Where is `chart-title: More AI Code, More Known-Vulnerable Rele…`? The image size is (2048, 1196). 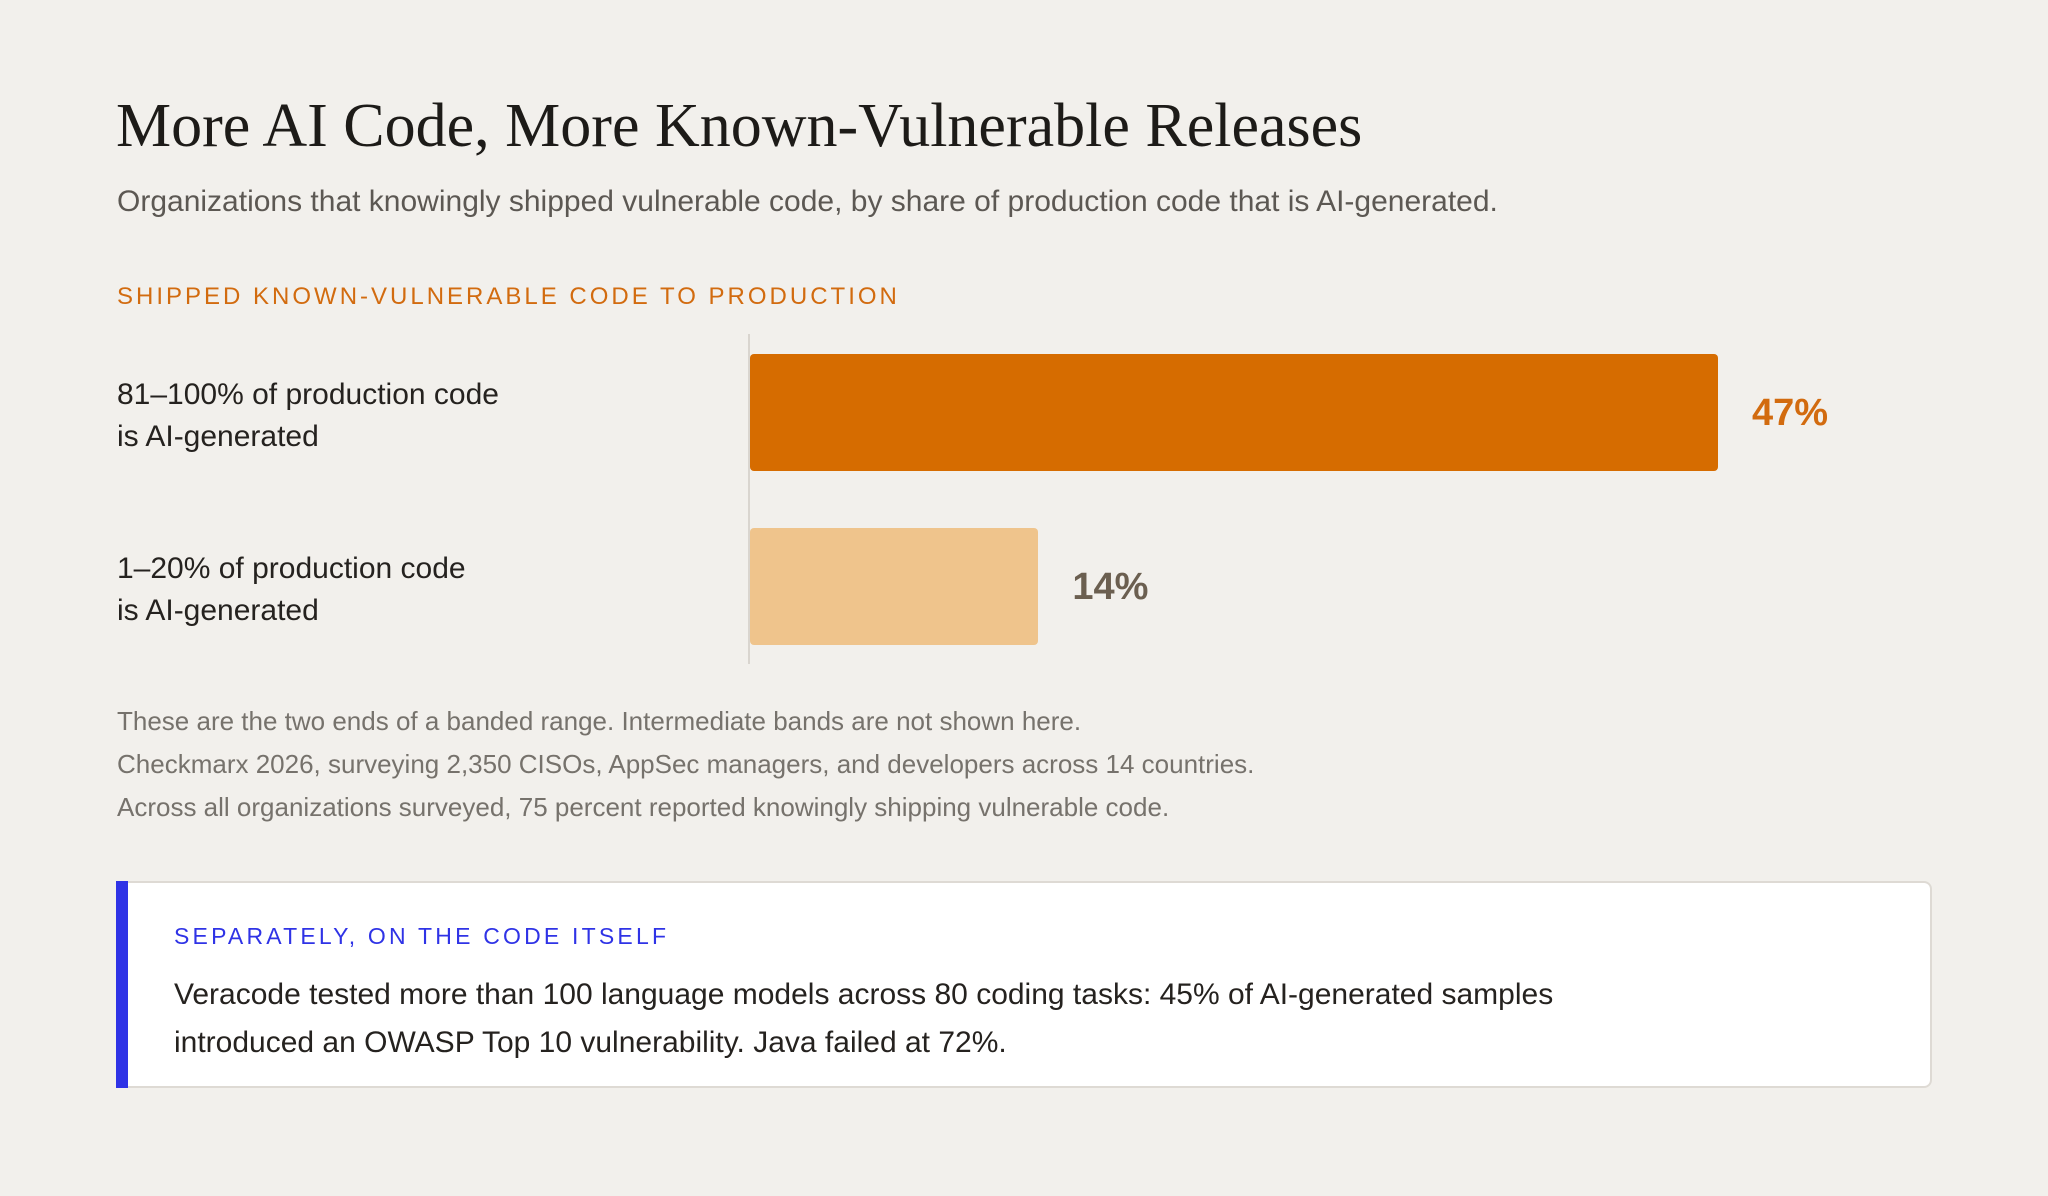 chart-title: More AI Code, More Known-Vulnerable Rele… is located at coordinates (739, 126).